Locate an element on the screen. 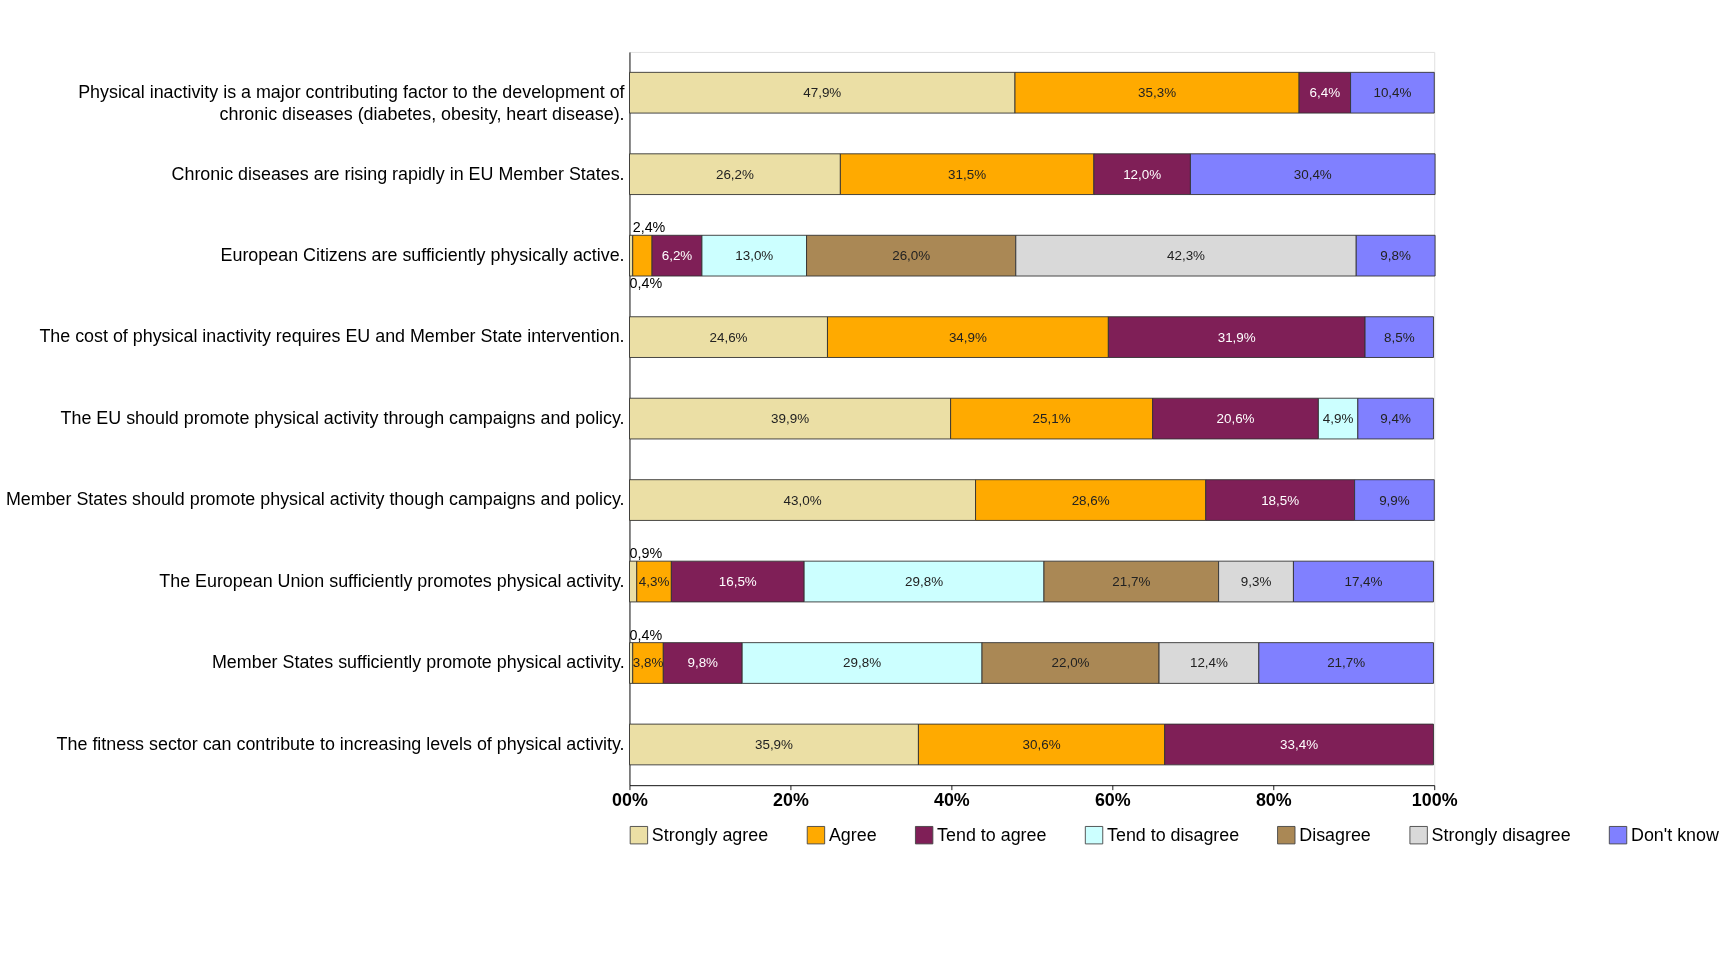  legend-label: Agree is located at coordinates (852, 834).